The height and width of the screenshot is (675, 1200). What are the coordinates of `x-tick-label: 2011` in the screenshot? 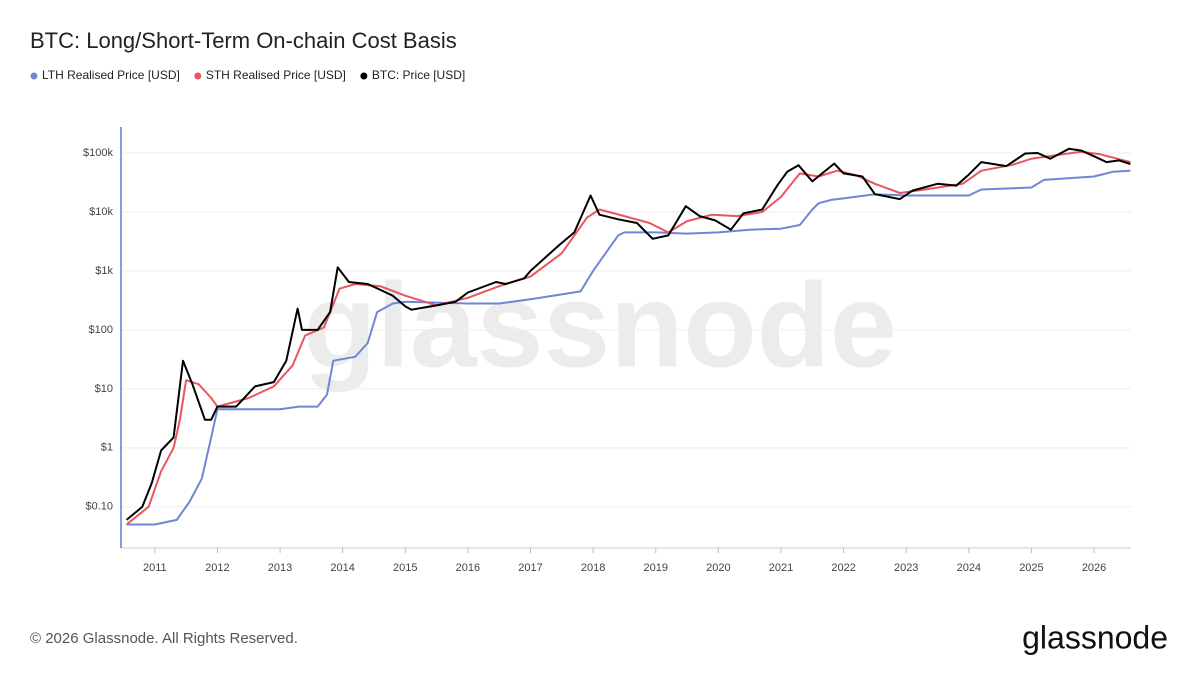 It's located at (155, 568).